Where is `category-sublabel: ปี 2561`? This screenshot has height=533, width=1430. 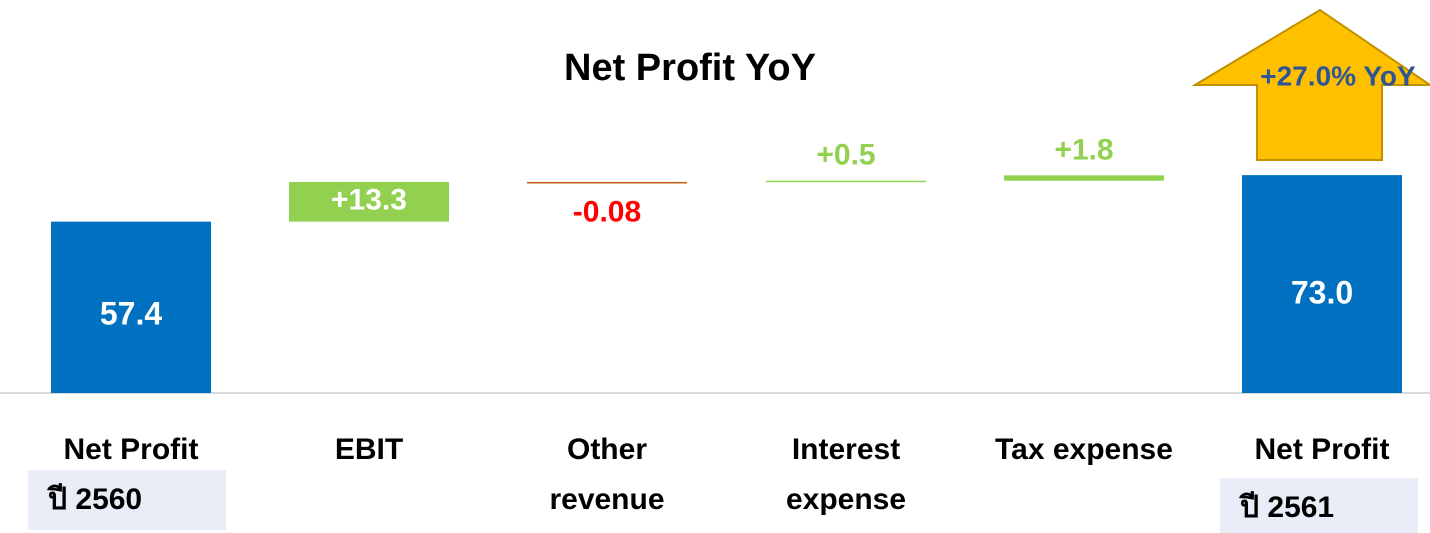
category-sublabel: ปี 2561 is located at coordinates (1319, 505).